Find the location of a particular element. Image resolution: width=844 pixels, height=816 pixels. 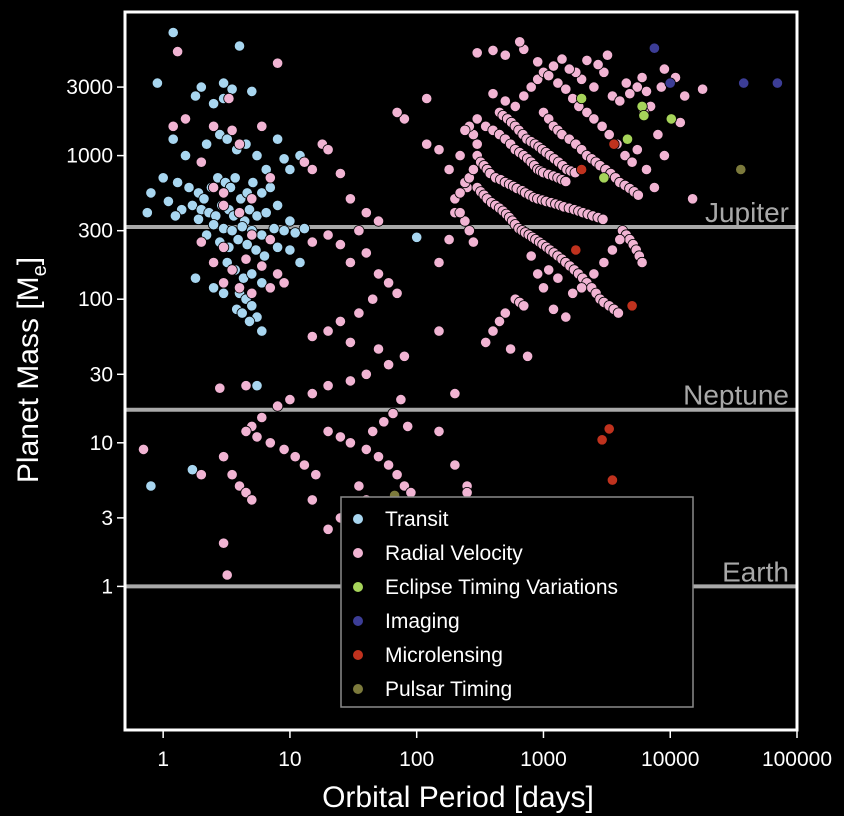

x-tick-label: 100000 is located at coordinates (797, 759).